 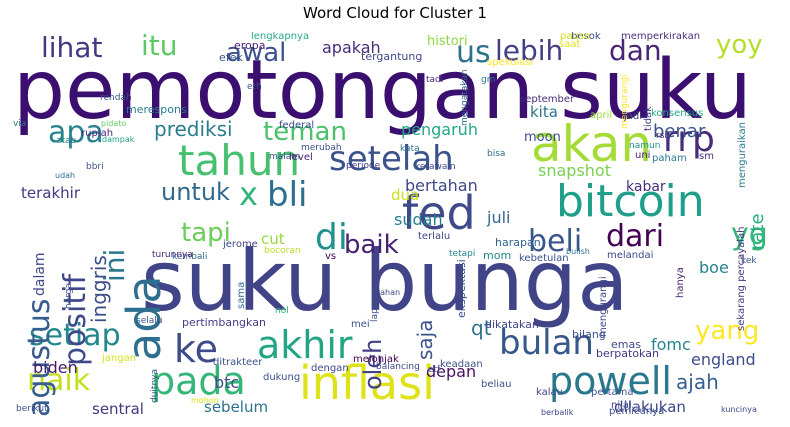 I want to click on word-kembali: kembali, so click(x=190, y=257).